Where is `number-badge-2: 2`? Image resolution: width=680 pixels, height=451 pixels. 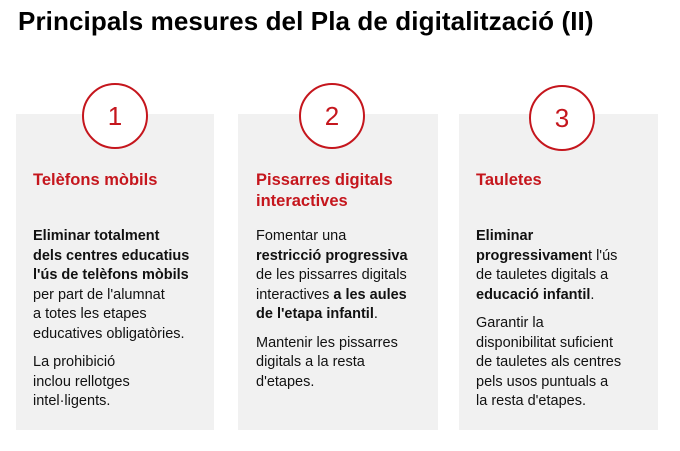 number-badge-2: 2 is located at coordinates (332, 116).